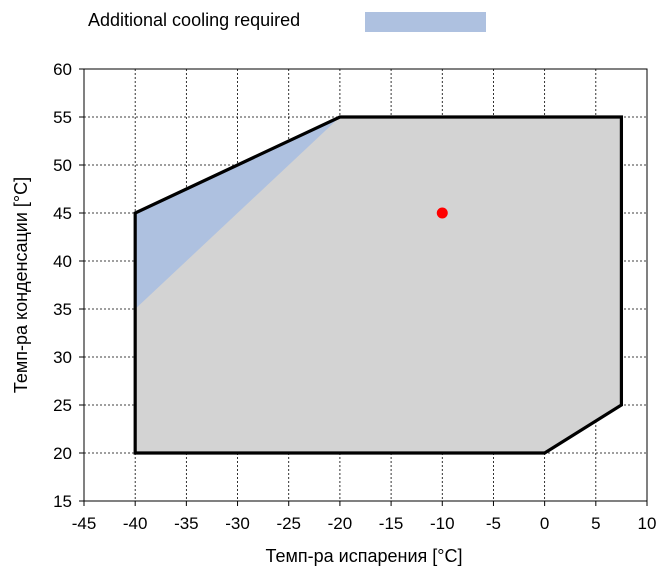 The height and width of the screenshot is (569, 658). I want to click on x-tick-label-7: -10, so click(442, 523).